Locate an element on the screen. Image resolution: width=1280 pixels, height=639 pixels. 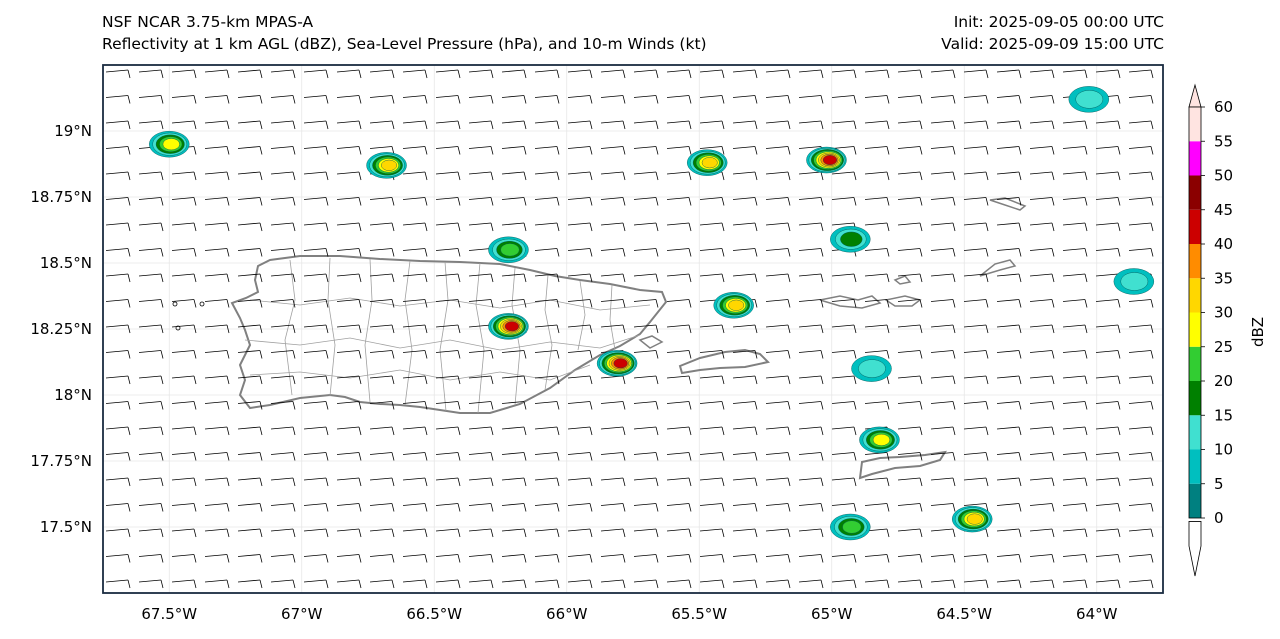
colorbar-tick-label: 25 is located at coordinates (1223, 347).